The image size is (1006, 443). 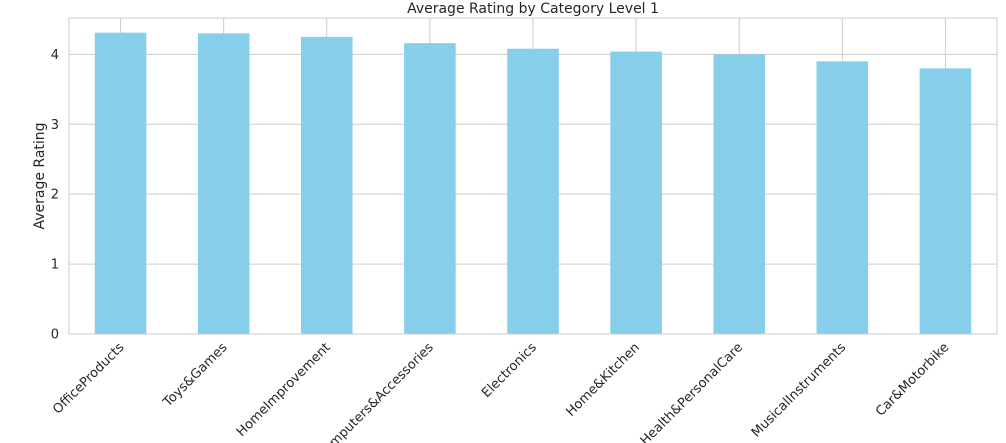 What do you see at coordinates (842, 198) in the screenshot?
I see `bar-musicalinstruments` at bounding box center [842, 198].